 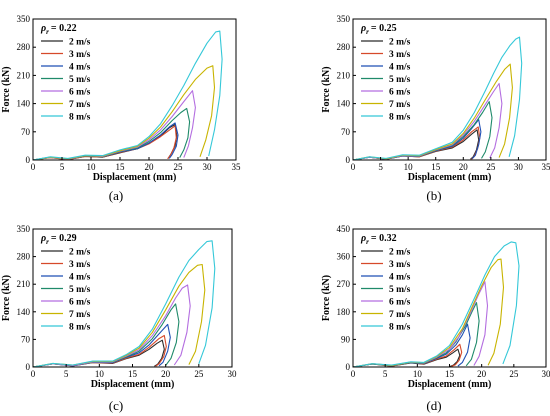 I want to click on y-tick-label: 140, so click(x=344, y=104).